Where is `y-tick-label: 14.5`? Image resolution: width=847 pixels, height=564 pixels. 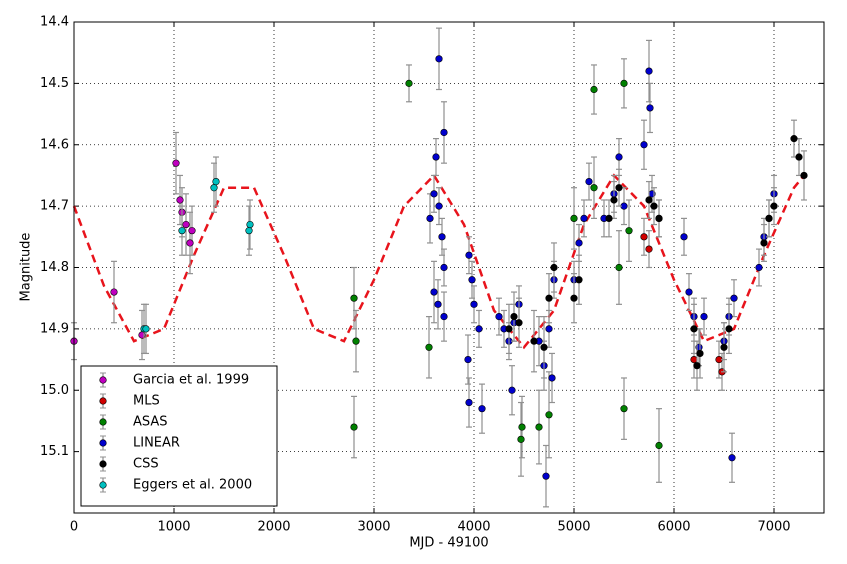 y-tick-label: 14.5 is located at coordinates (54, 83).